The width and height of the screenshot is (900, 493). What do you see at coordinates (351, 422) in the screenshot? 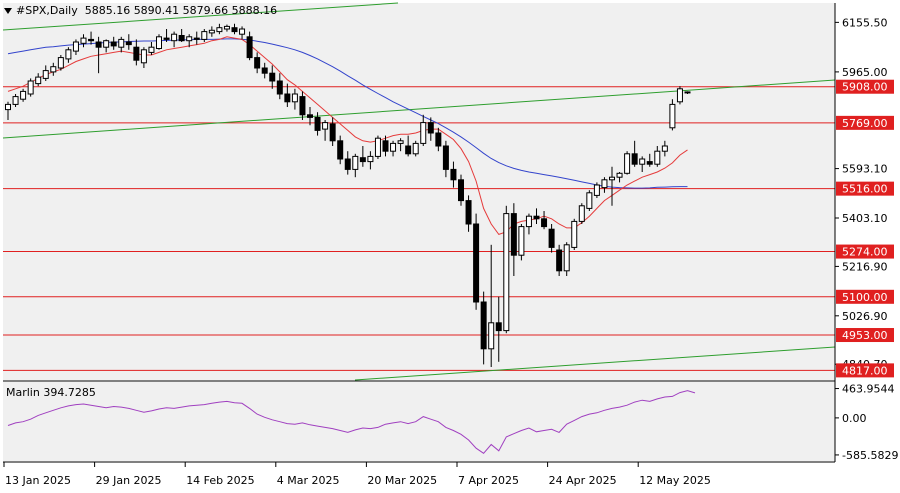
I see `marlin-oscillator-line` at bounding box center [351, 422].